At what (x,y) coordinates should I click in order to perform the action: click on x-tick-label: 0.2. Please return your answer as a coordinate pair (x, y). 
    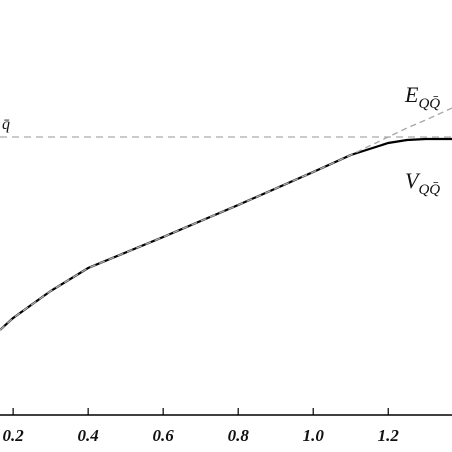
    Looking at the image, I should click on (14, 435).